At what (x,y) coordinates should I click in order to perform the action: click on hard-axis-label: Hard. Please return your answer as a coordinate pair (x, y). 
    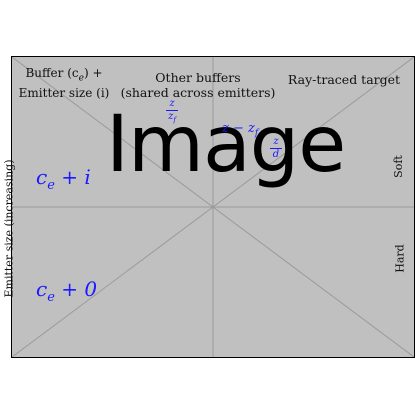
    Looking at the image, I should click on (400, 258).